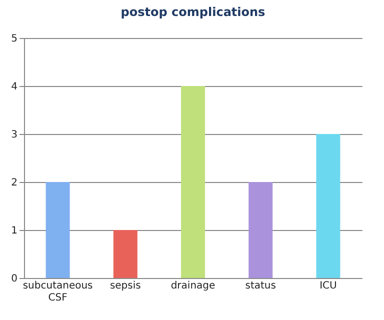 This screenshot has height=320, width=384. Describe the element at coordinates (193, 12) in the screenshot. I see `chart-title: postop complications` at that location.